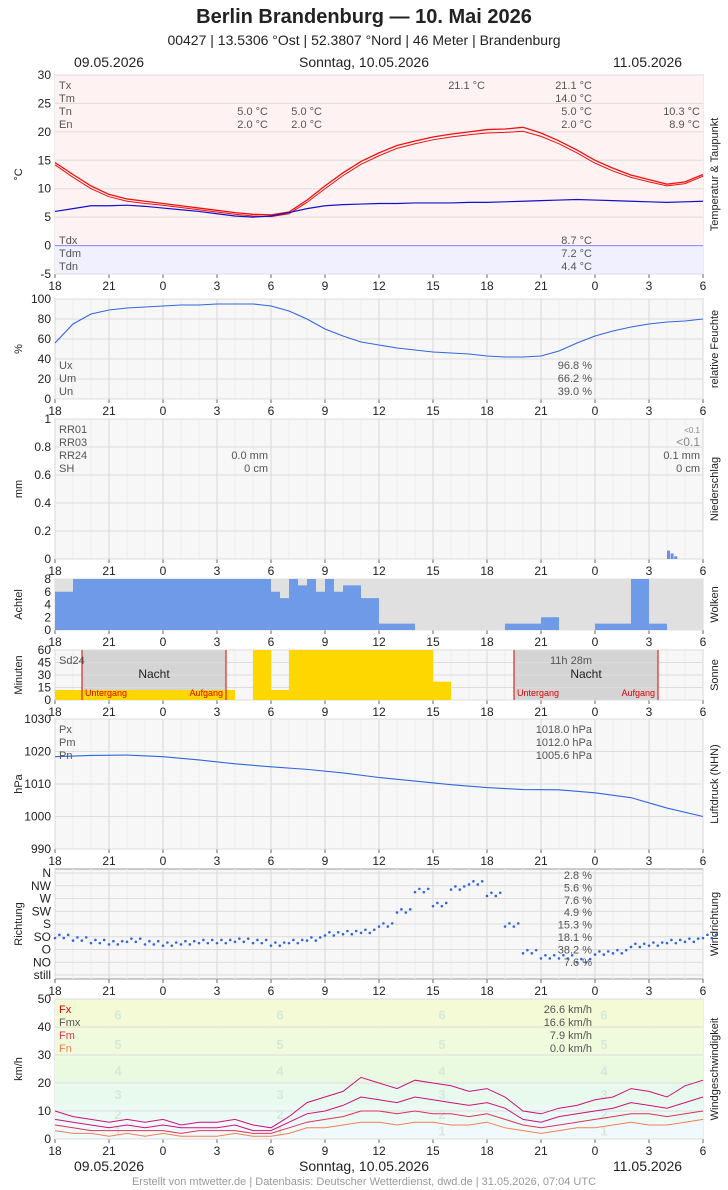 Image resolution: width=728 pixels, height=1190 pixels. I want to click on beaufort-label: 5, so click(603, 1044).